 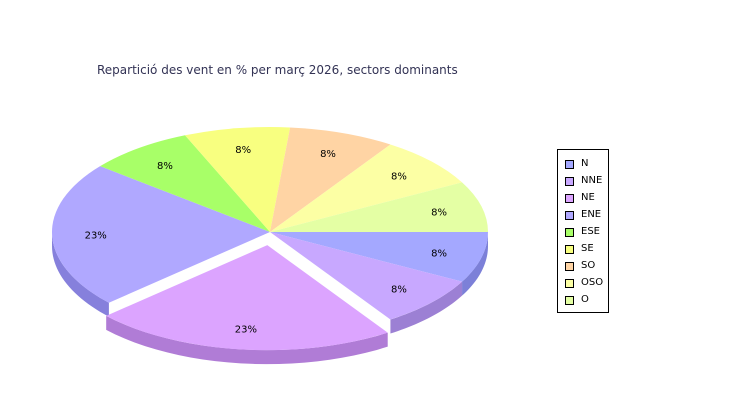 I want to click on pie-label-ene: 23%, so click(x=96, y=236).